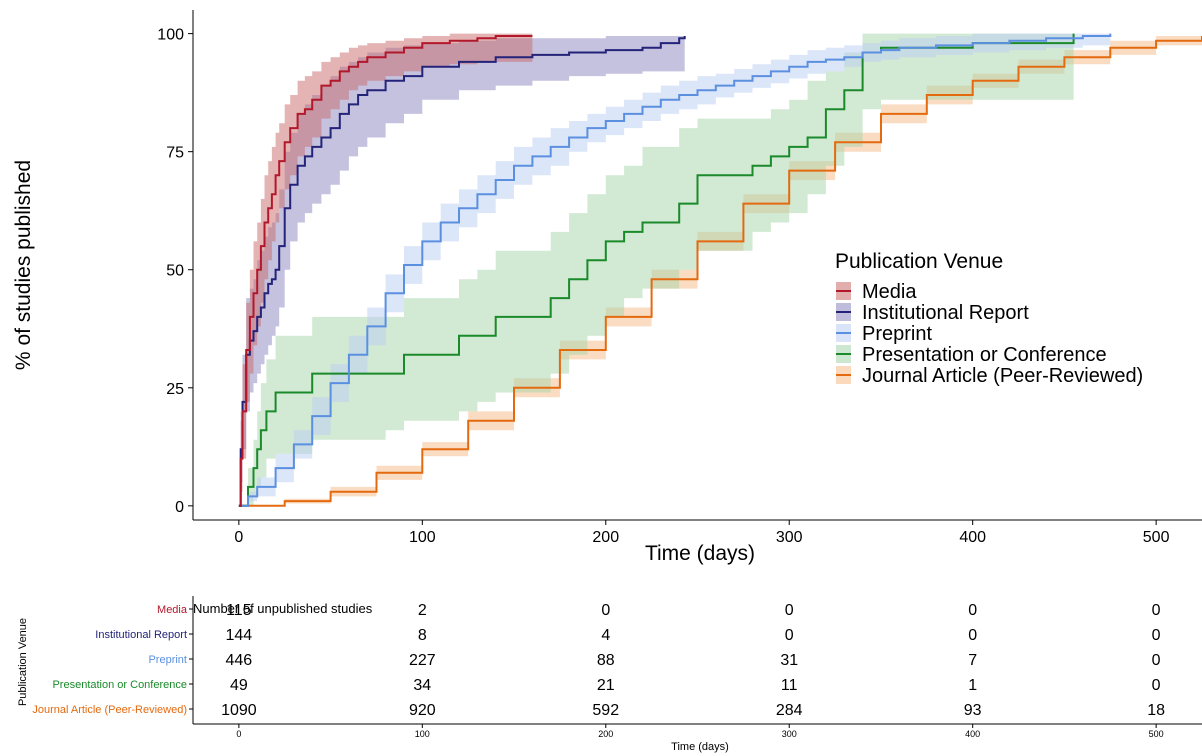 This screenshot has width=1202, height=756. Describe the element at coordinates (23, 265) in the screenshot. I see `y-axis-title: % of studies published` at that location.